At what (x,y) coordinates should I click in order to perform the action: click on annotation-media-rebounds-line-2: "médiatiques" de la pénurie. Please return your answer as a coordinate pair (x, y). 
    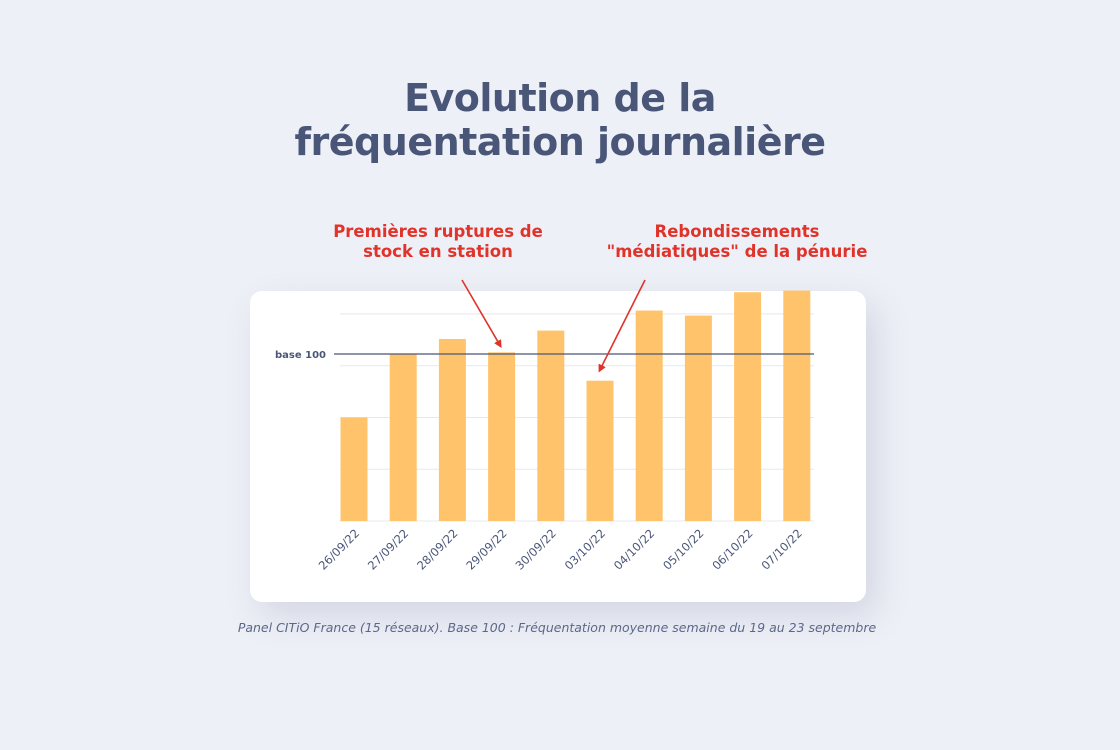
    Looking at the image, I should click on (737, 251).